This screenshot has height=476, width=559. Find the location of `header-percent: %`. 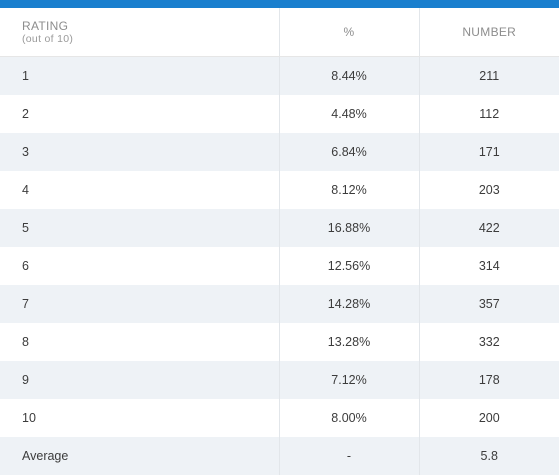

header-percent: % is located at coordinates (348, 32).